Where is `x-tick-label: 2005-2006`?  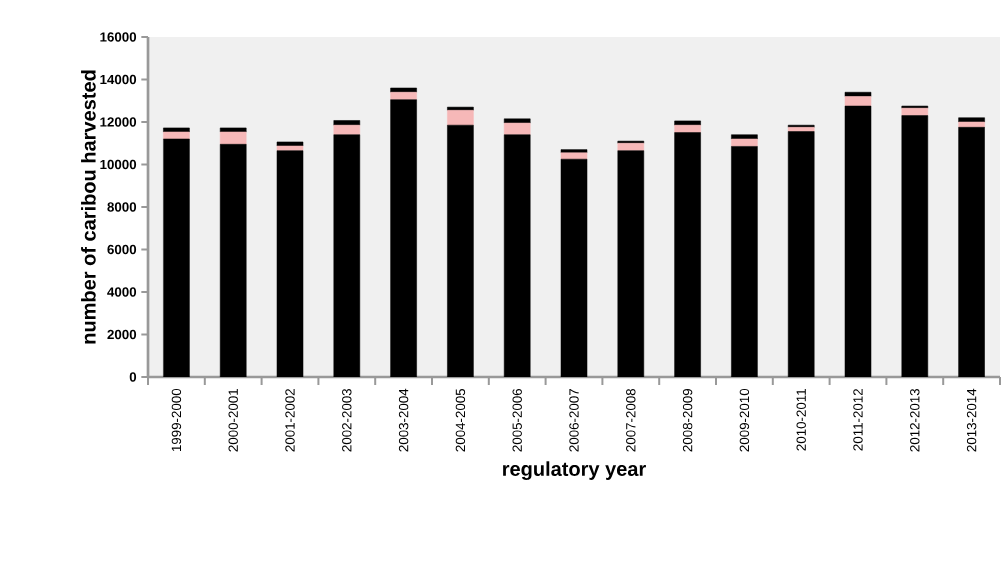
x-tick-label: 2005-2006 is located at coordinates (517, 420).